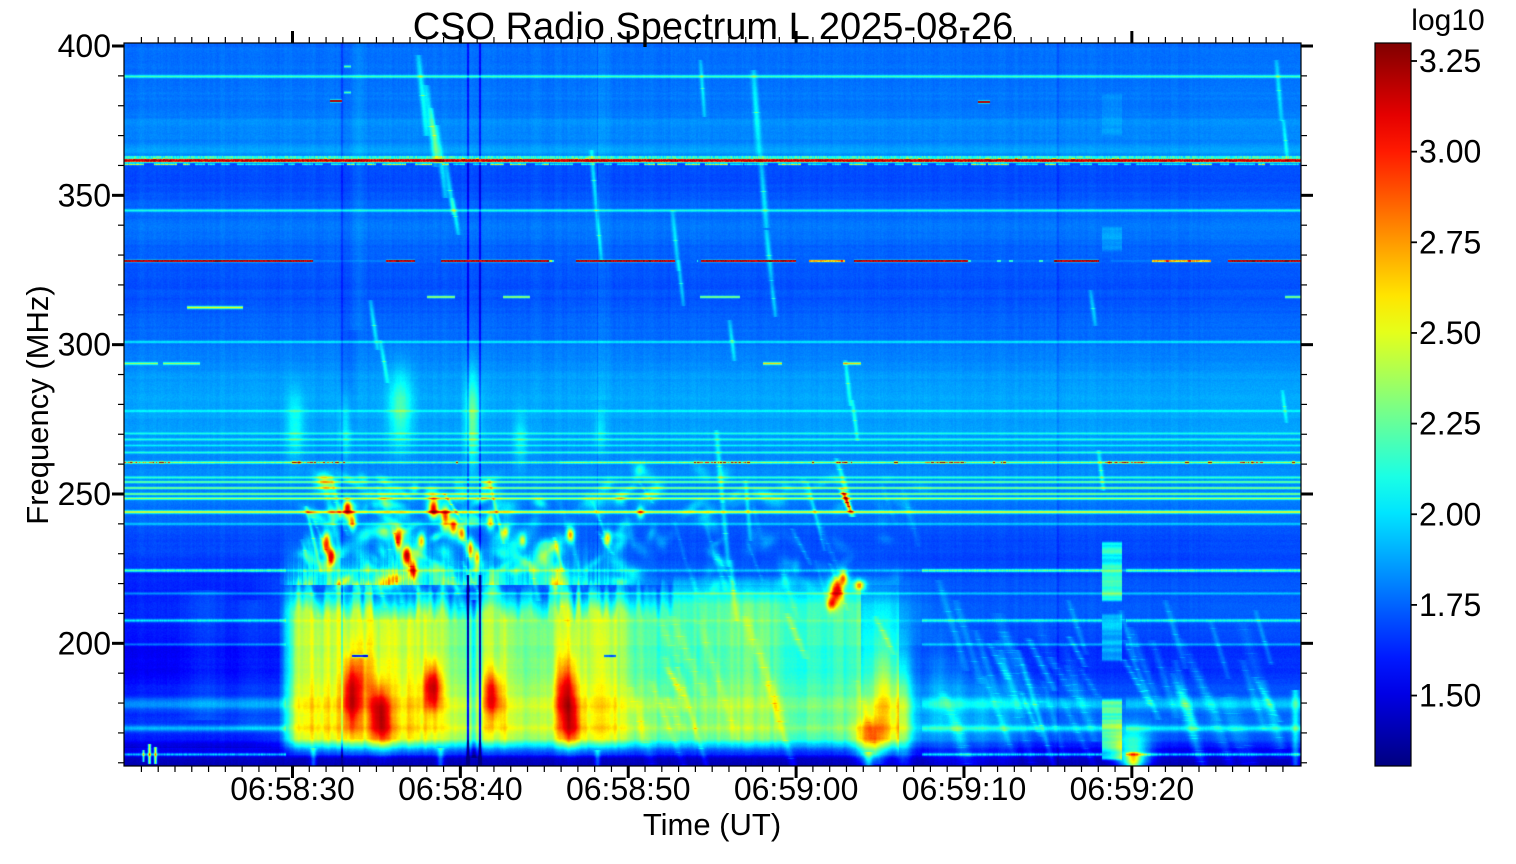 This screenshot has height=864, width=1516. What do you see at coordinates (713, 27) in the screenshot?
I see `svg-text:CSO Radio Spectrum L 2025-08-2: CSO Radio Spectrum L 2025-08-26` at bounding box center [713, 27].